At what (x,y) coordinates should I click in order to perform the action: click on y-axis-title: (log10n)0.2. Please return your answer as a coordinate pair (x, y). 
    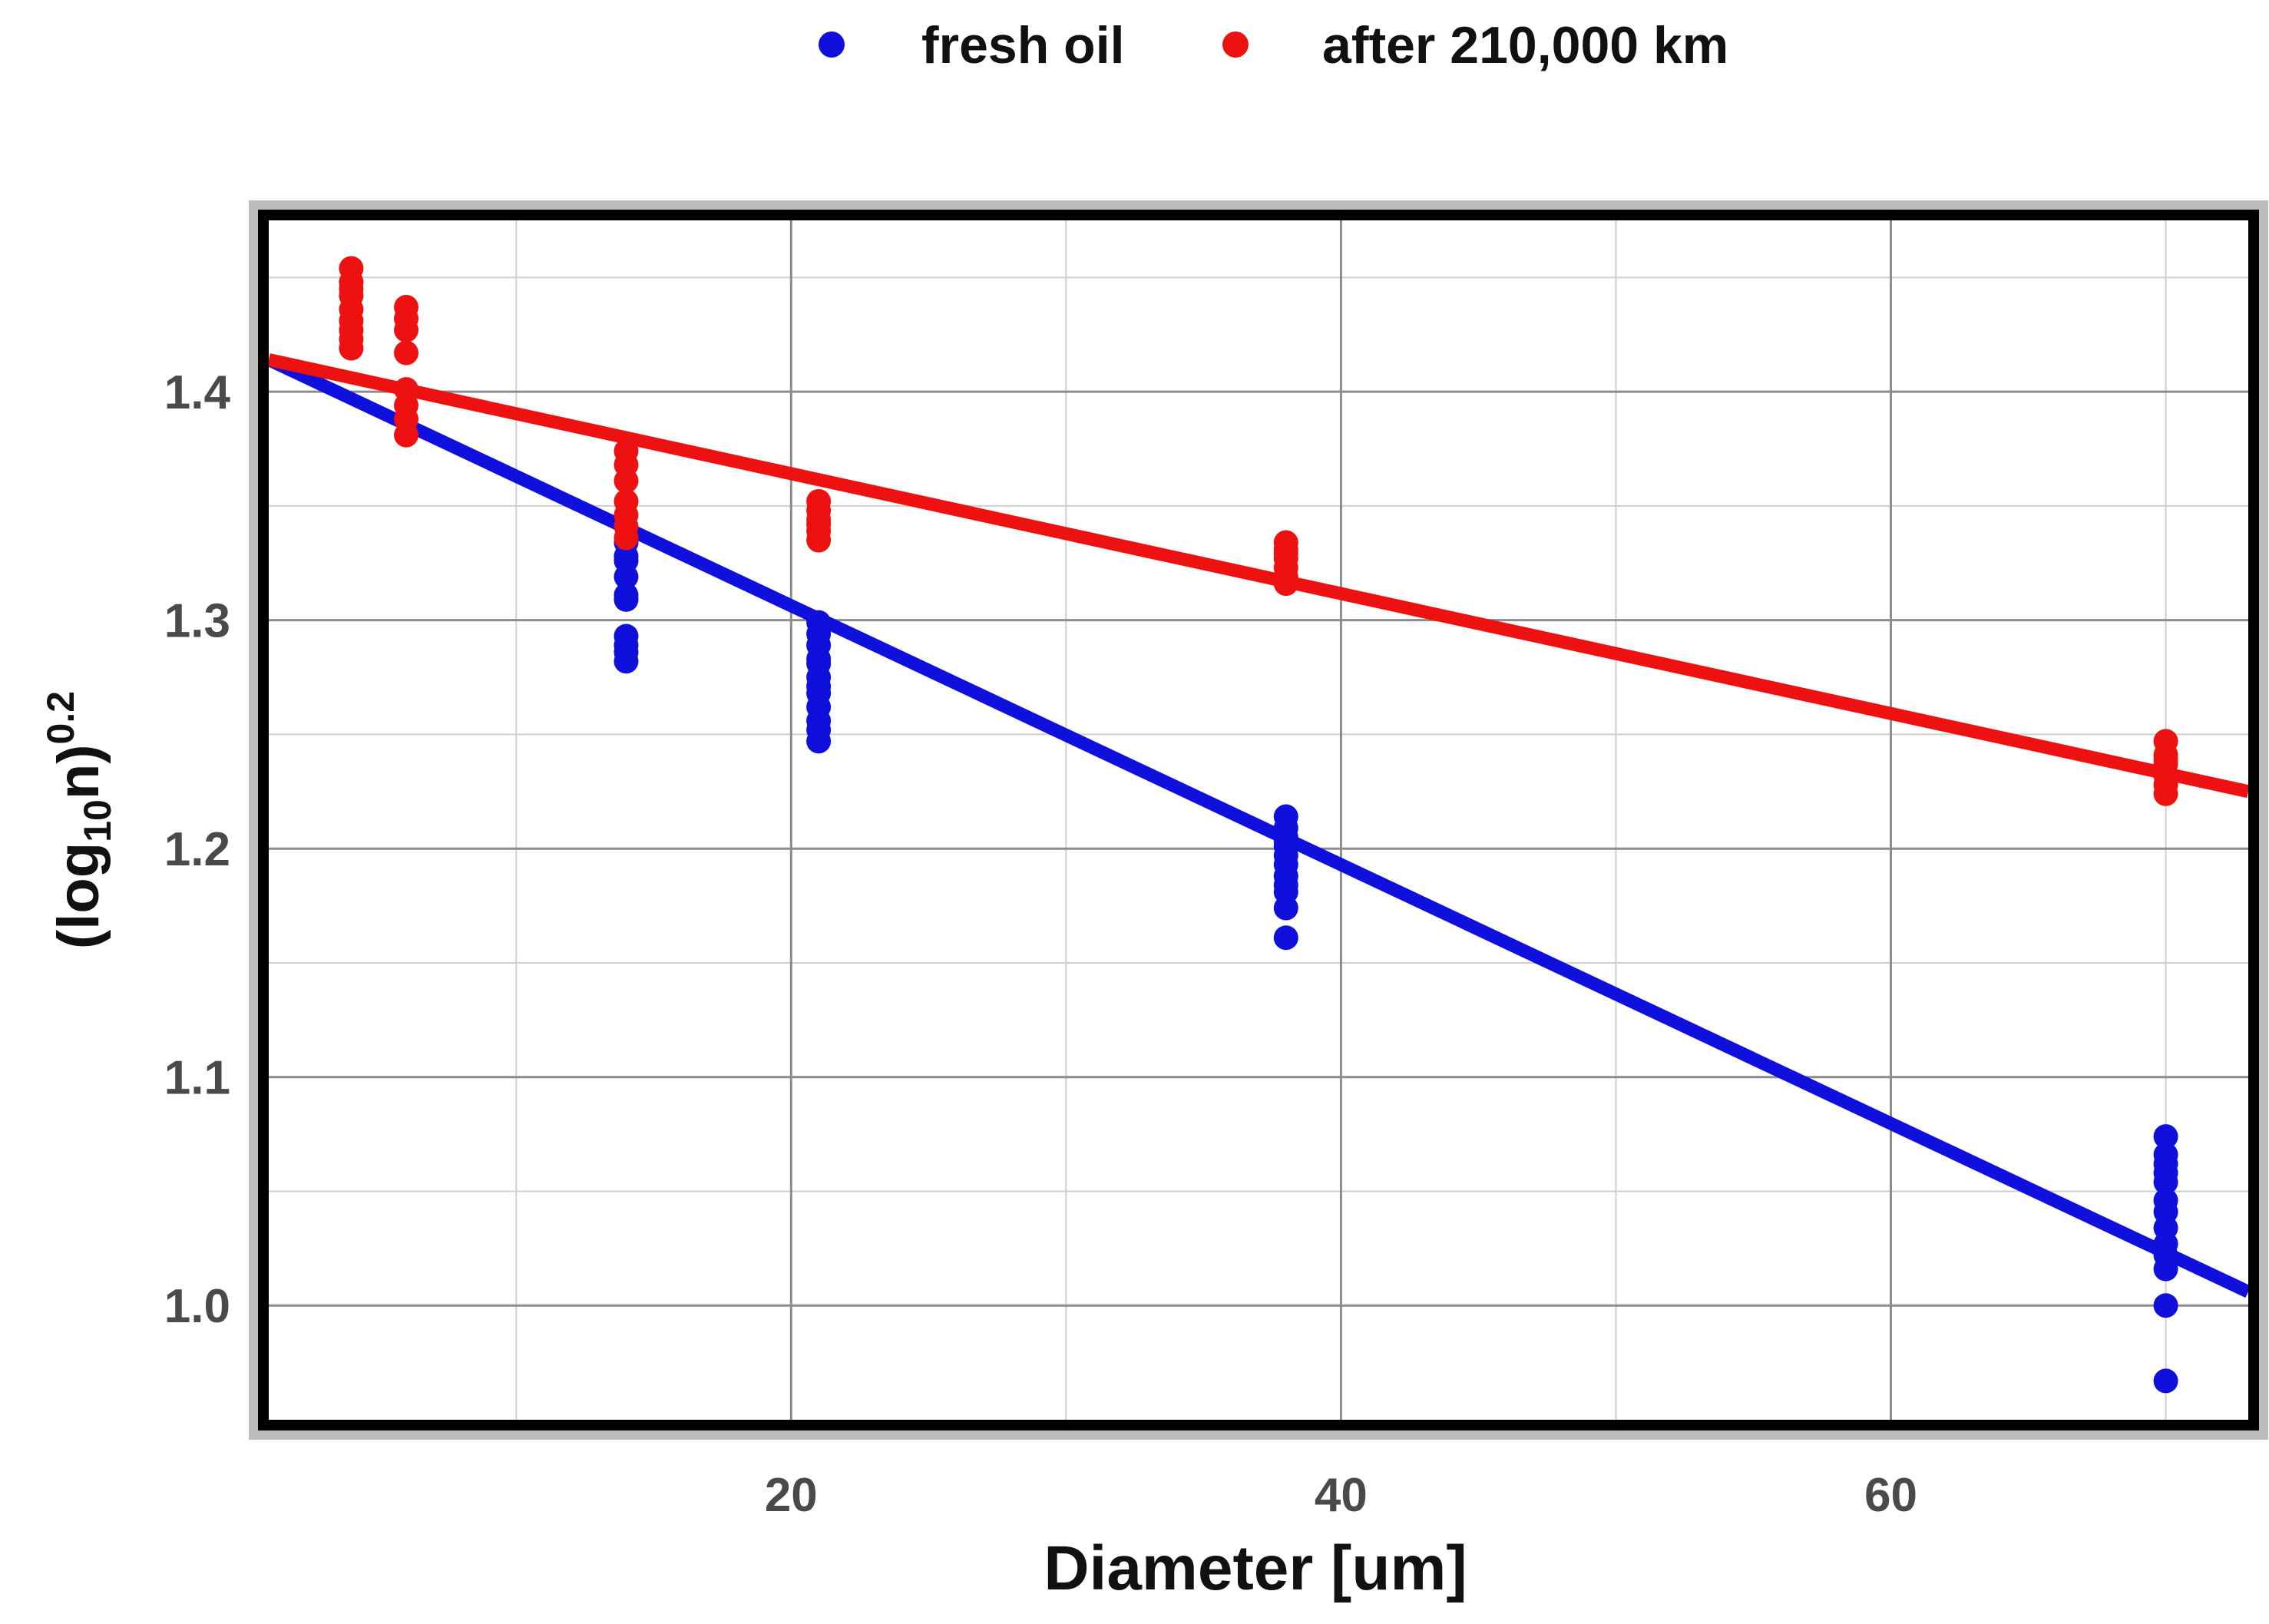
    Looking at the image, I should click on (79, 820).